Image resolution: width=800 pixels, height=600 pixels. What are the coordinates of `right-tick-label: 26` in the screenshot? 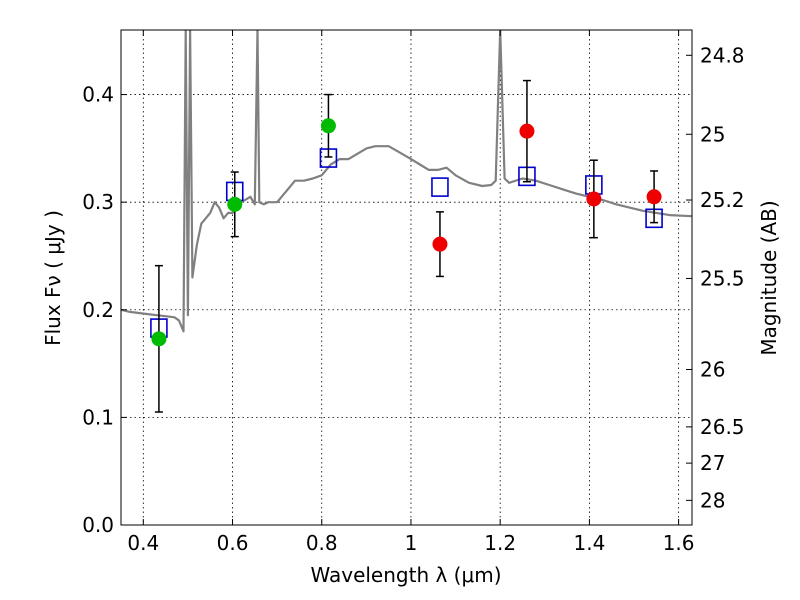 It's located at (712, 370).